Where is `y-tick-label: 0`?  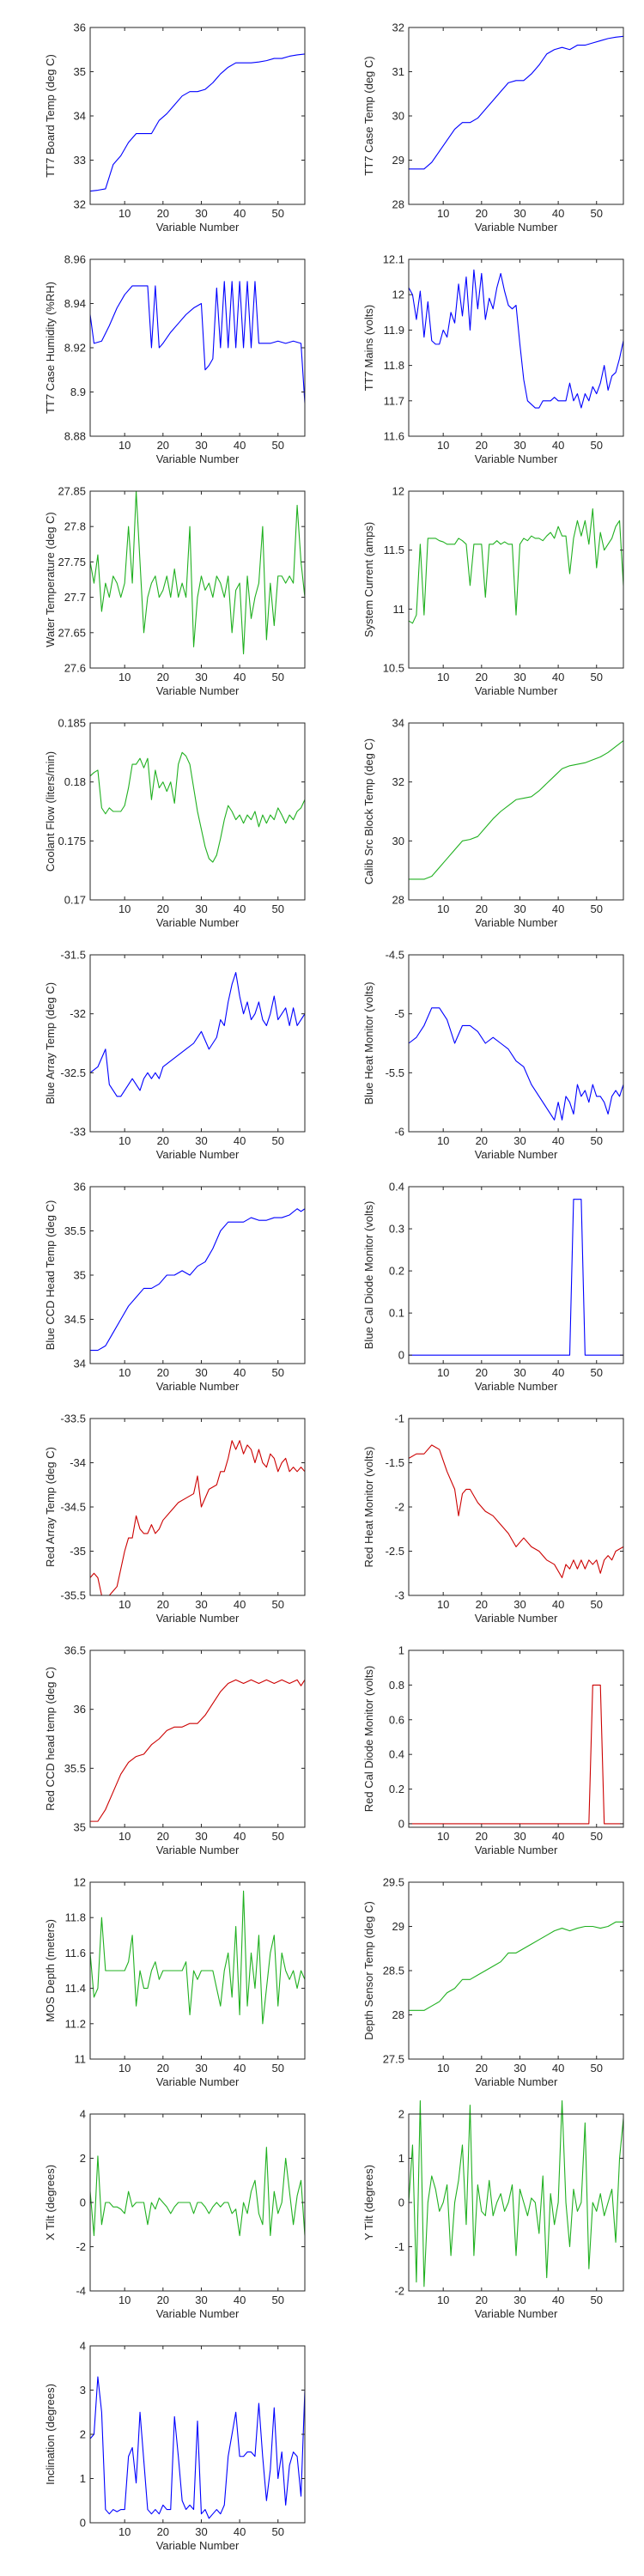
y-tick-label: 0 is located at coordinates (83, 2202).